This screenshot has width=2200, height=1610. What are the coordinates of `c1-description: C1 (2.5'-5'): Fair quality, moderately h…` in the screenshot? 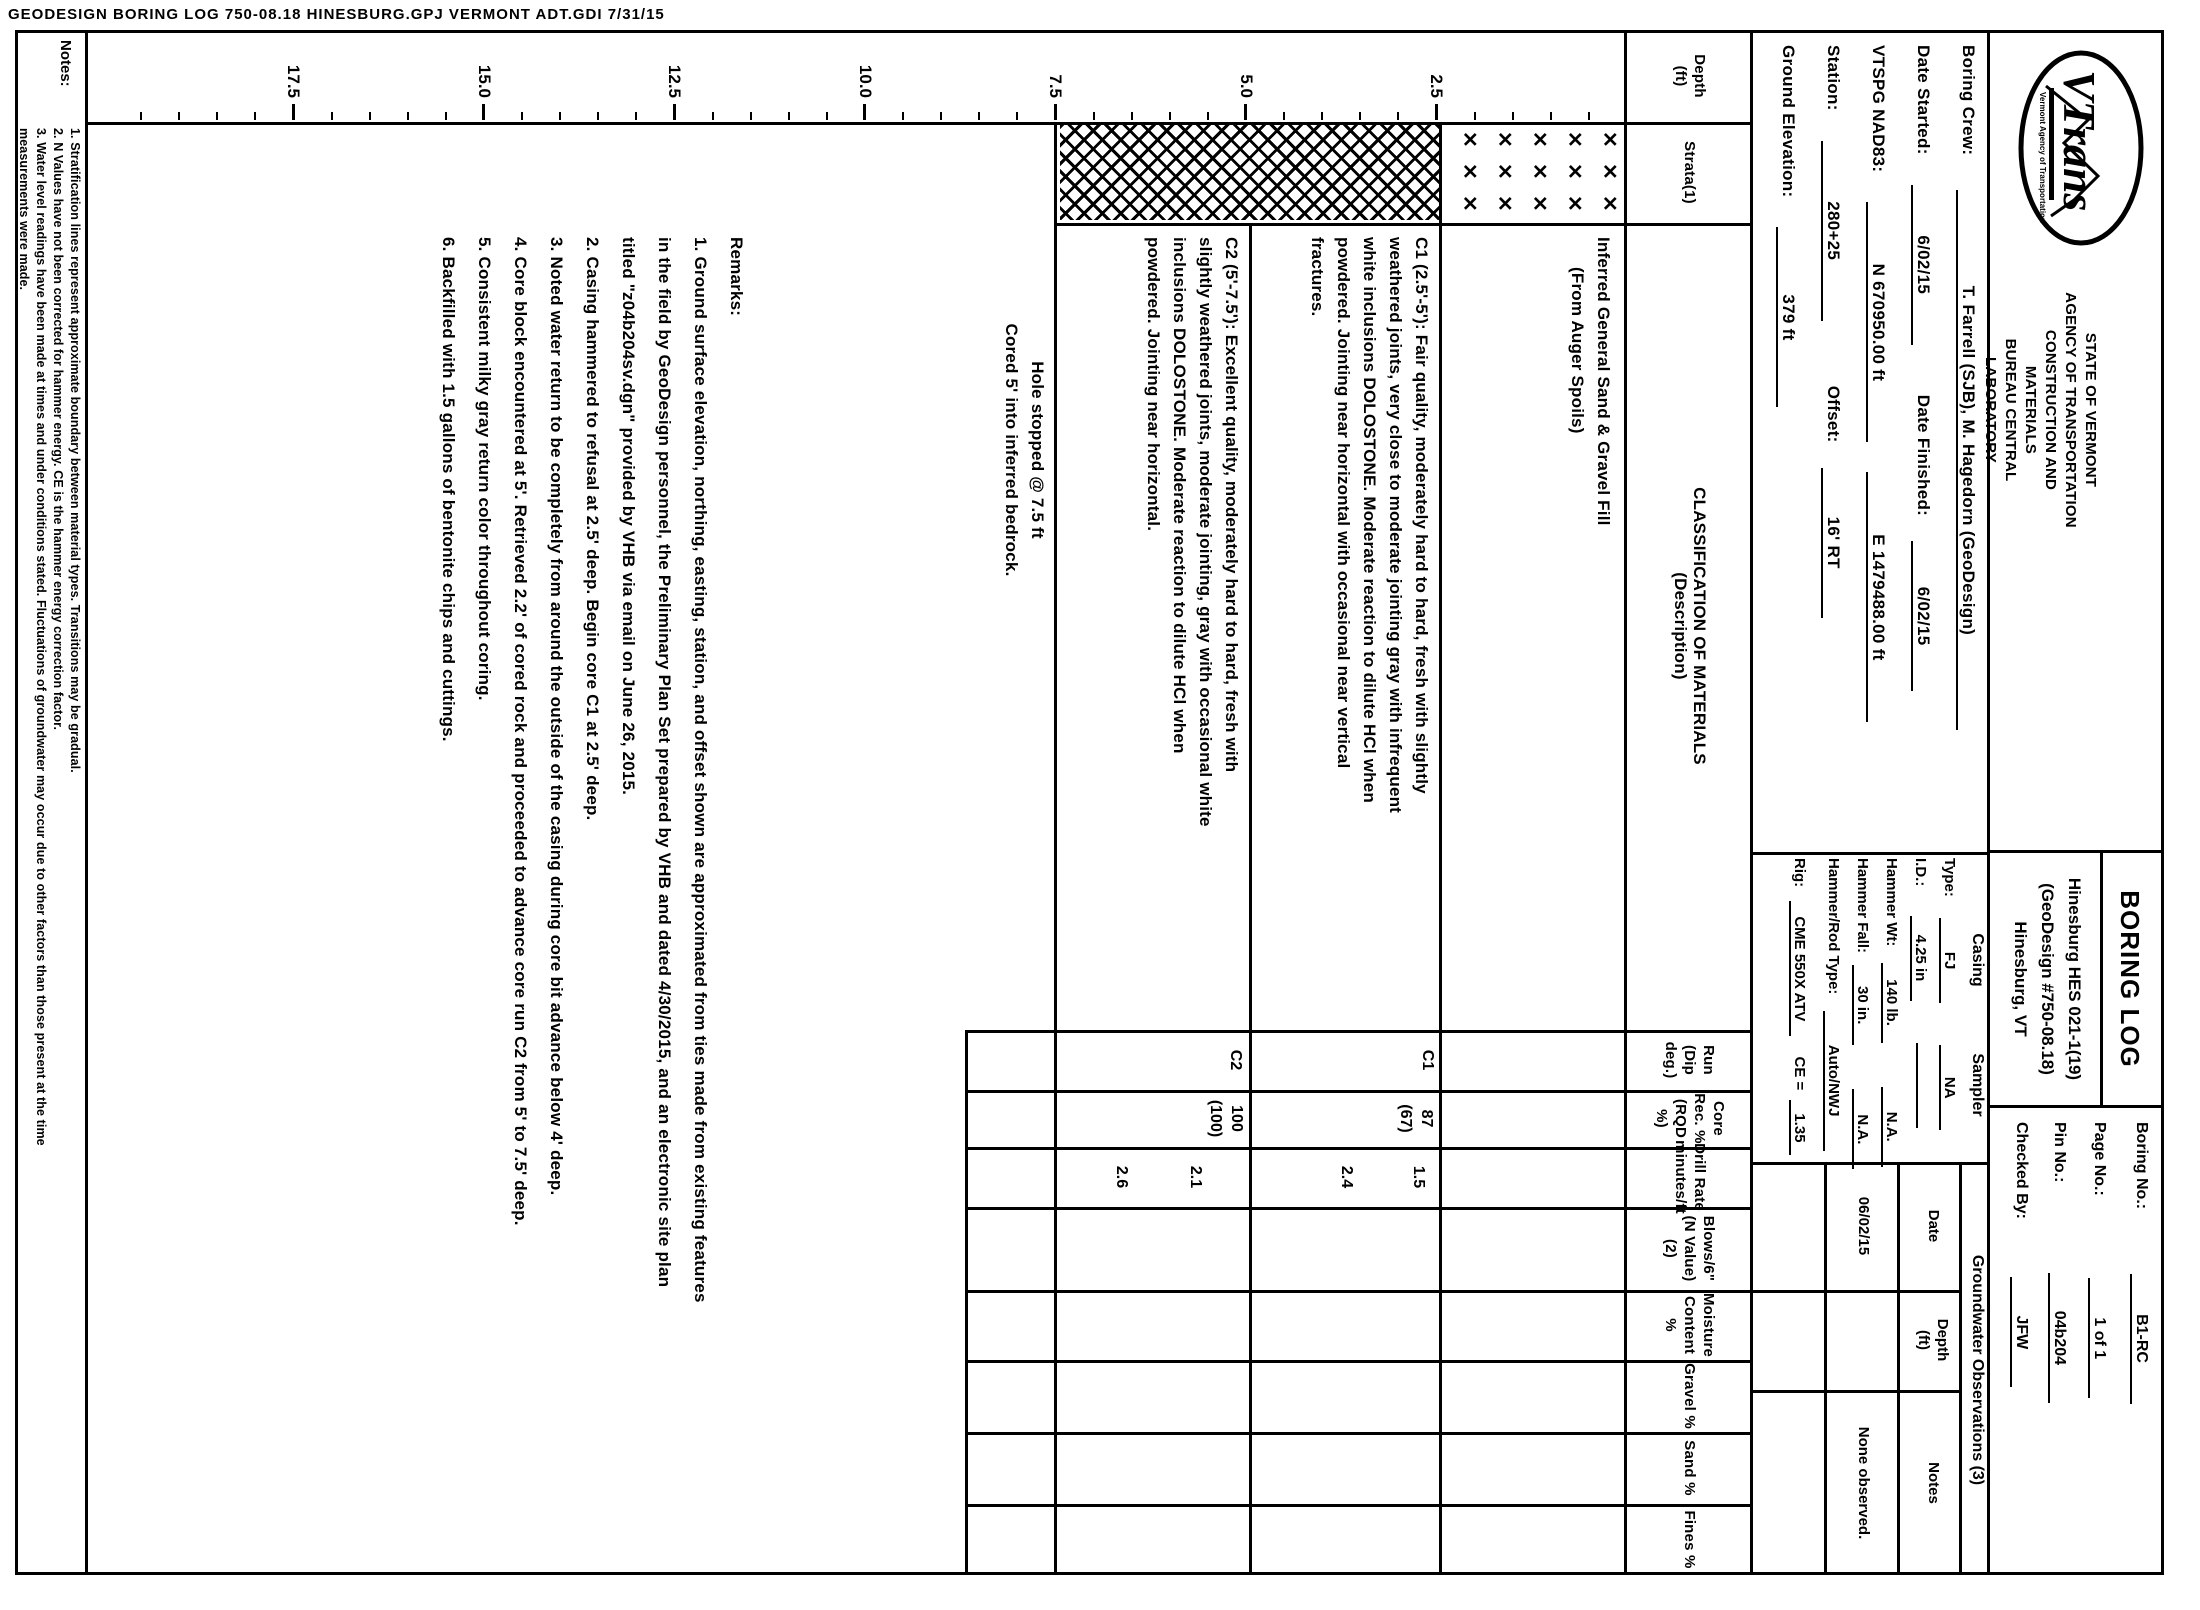 It's located at (1369, 525).